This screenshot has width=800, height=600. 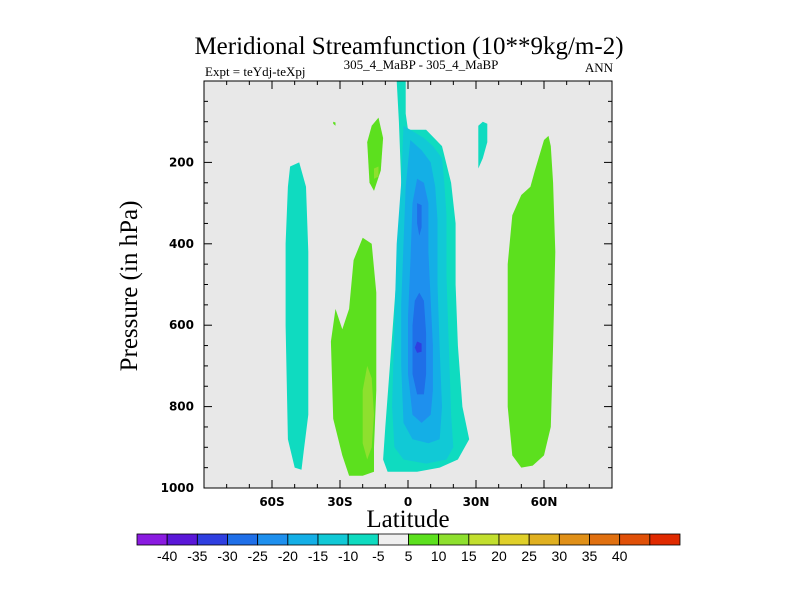 What do you see at coordinates (288, 556) in the screenshot?
I see `colorbar-label: -20` at bounding box center [288, 556].